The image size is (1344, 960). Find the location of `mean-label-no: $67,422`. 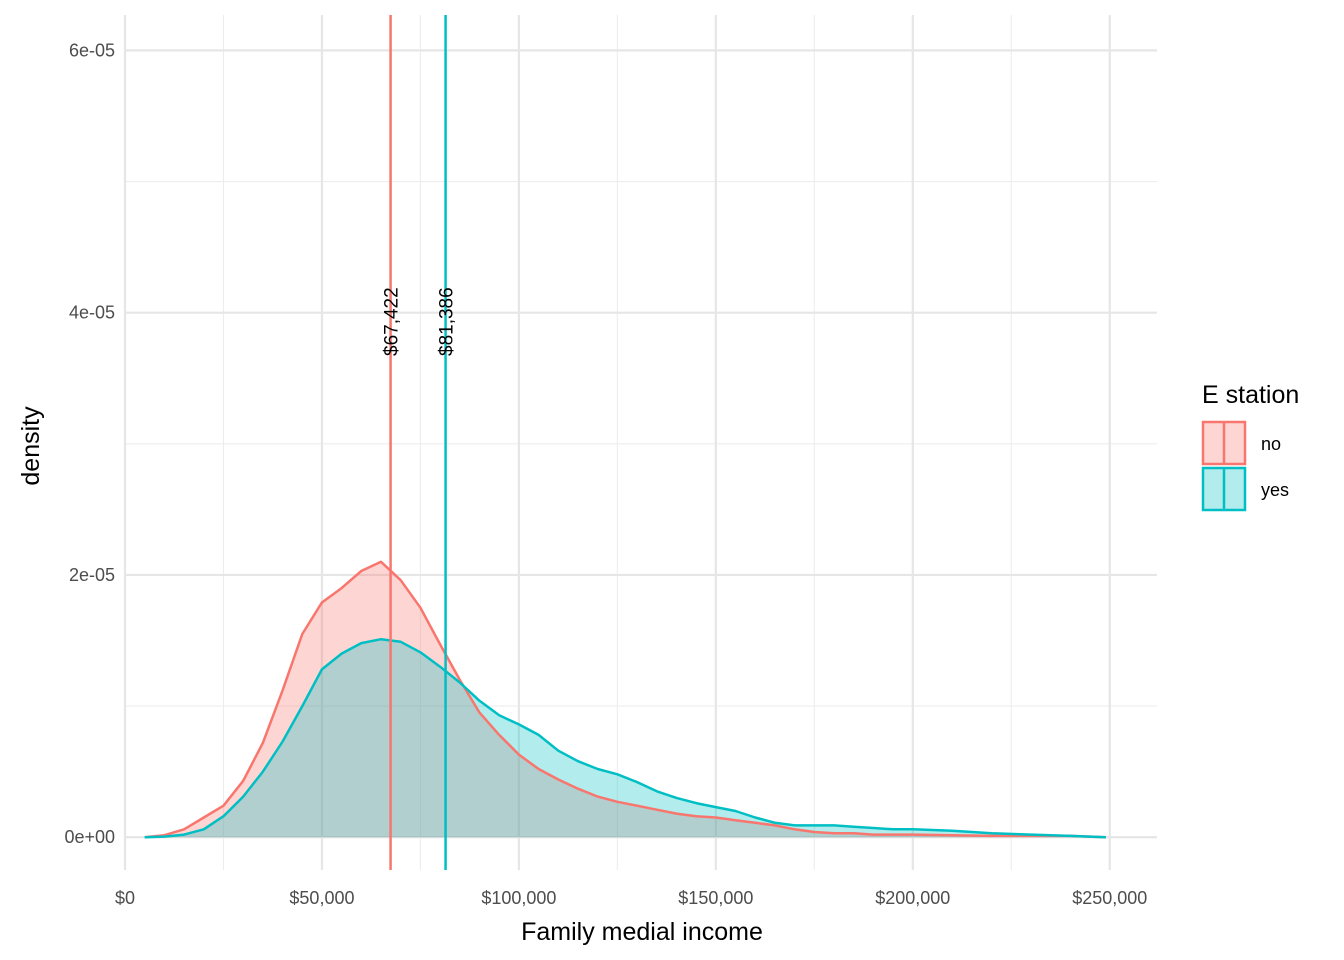

mean-label-no: $67,422 is located at coordinates (392, 321).